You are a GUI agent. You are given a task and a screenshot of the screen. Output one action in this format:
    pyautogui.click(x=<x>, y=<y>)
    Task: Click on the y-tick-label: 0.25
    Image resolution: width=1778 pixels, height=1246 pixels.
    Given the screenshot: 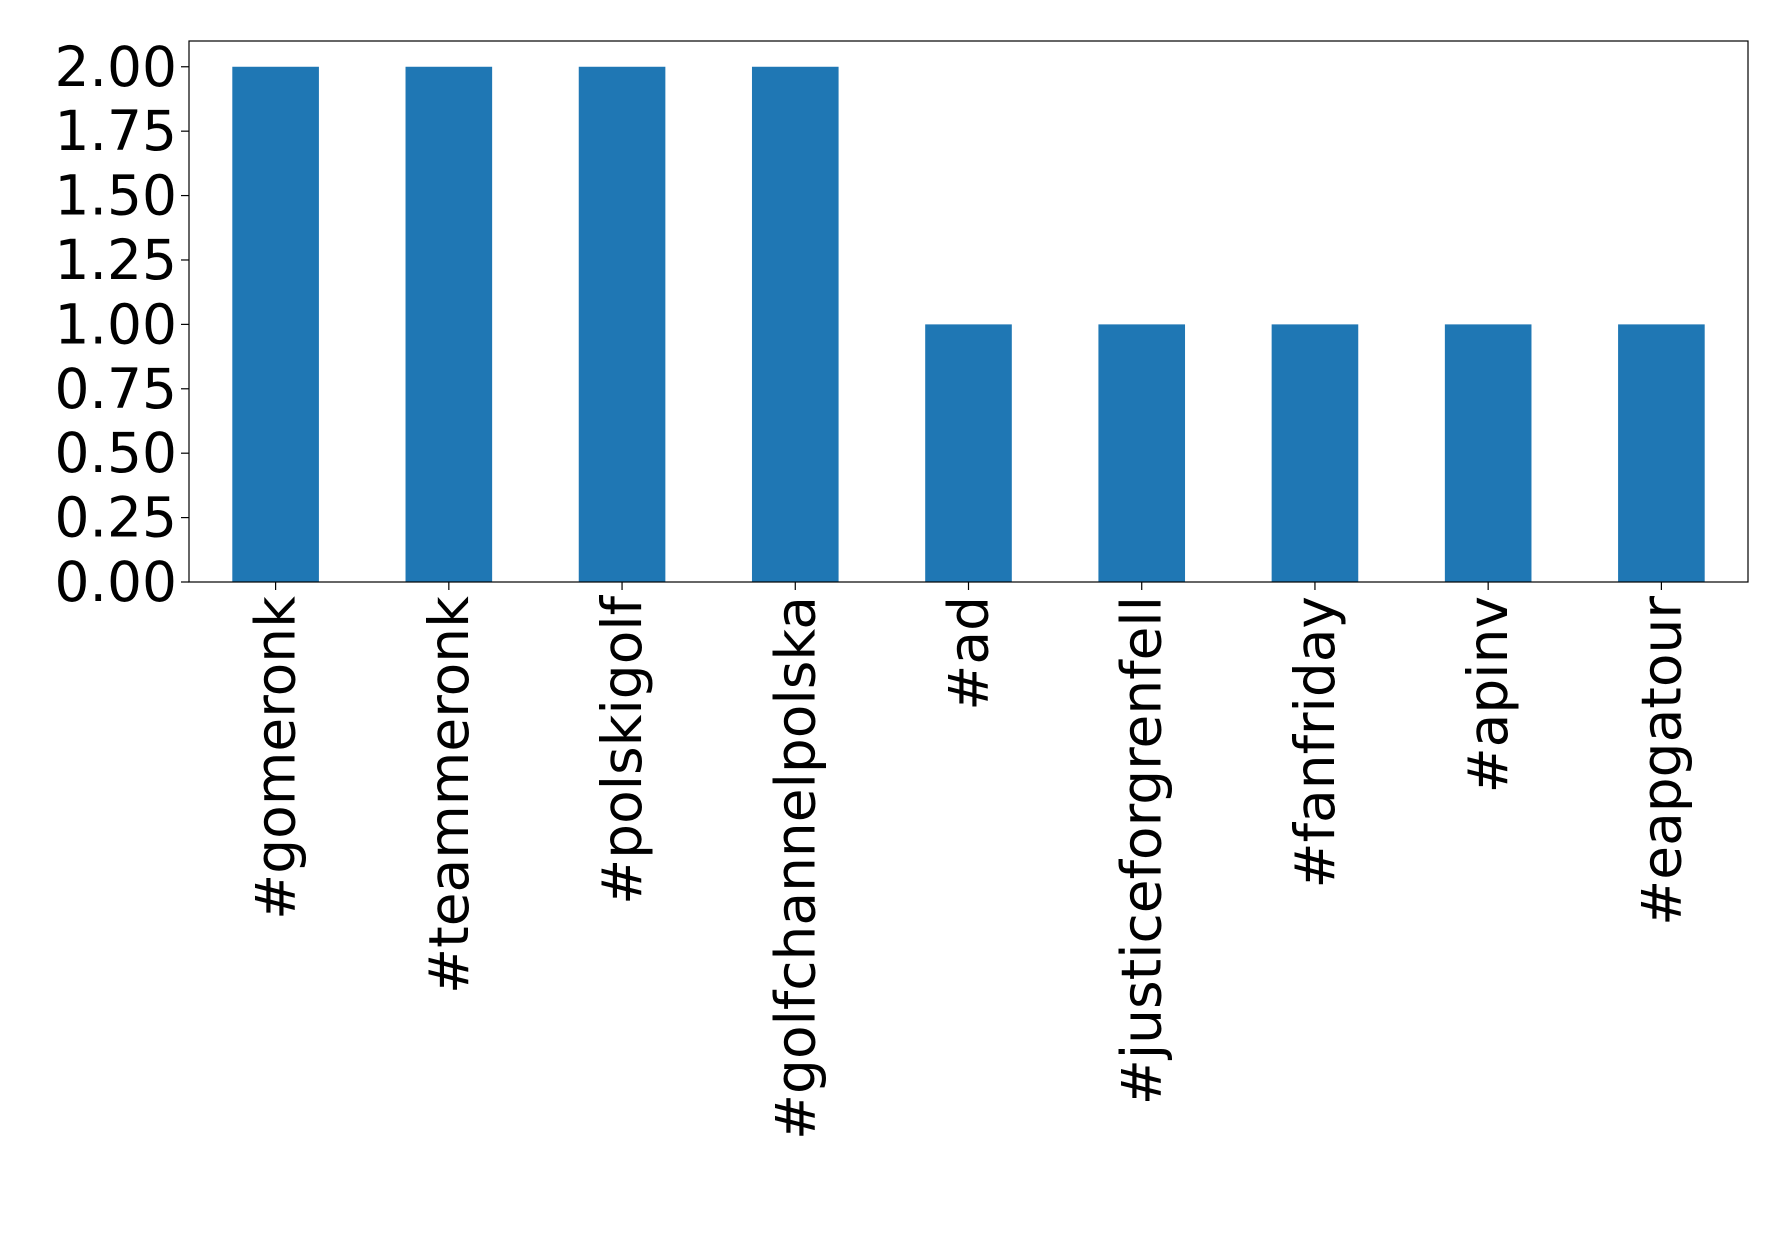 What is the action you would take?
    pyautogui.click(x=116, y=518)
    